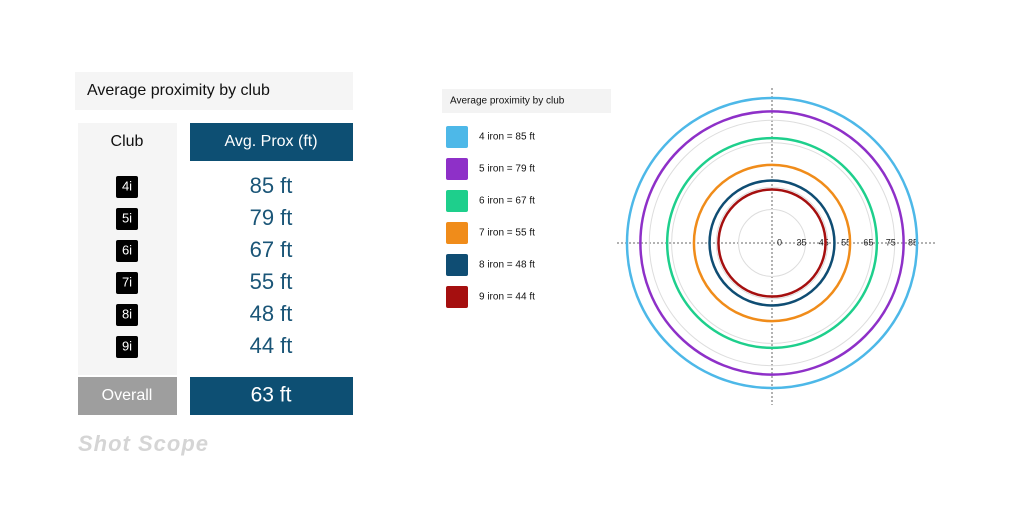 The image size is (1024, 517). I want to click on overall-value: 63 ft, so click(271, 395).